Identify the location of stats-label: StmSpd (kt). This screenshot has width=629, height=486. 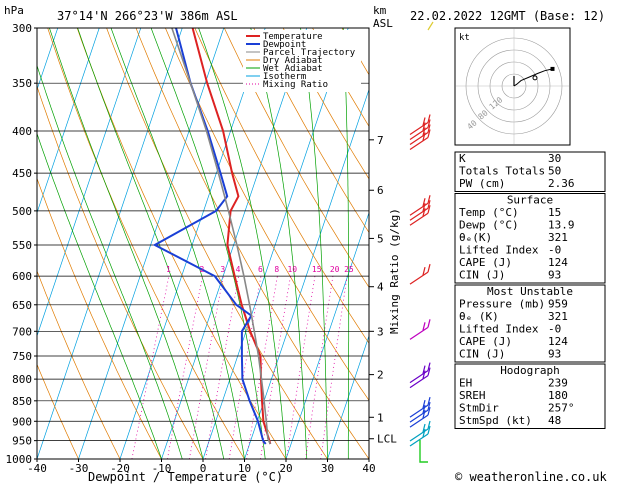
(495, 420).